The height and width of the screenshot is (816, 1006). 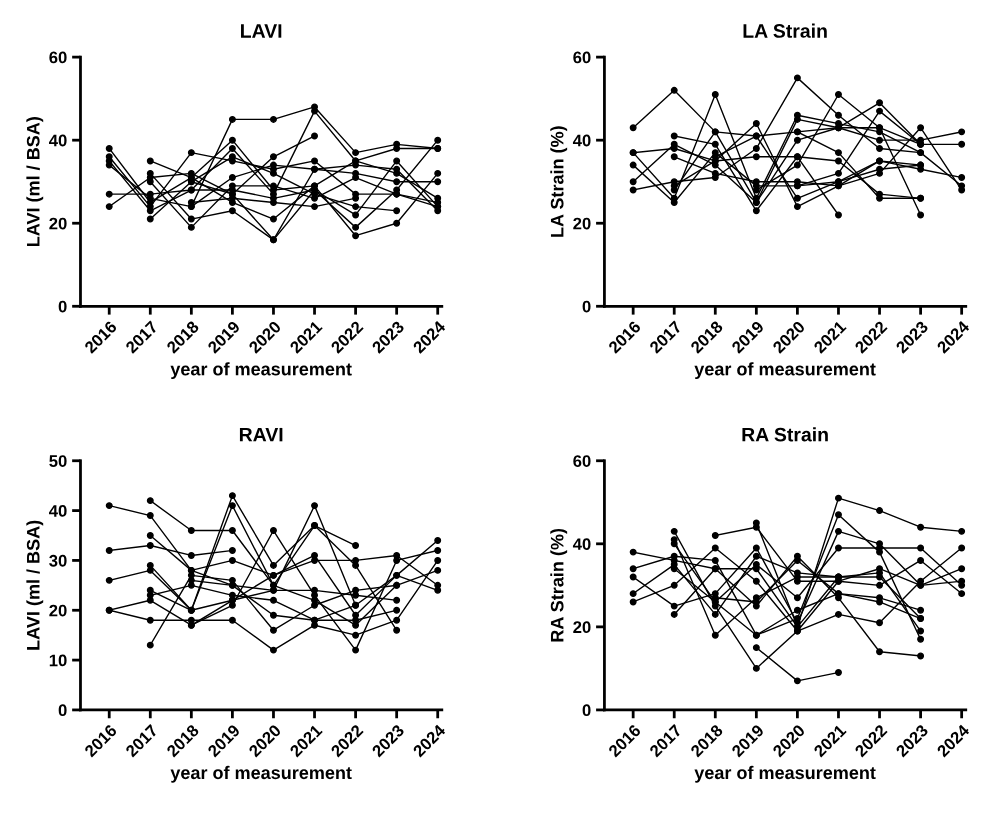 I want to click on y-tick-label: 10, so click(x=58, y=660).